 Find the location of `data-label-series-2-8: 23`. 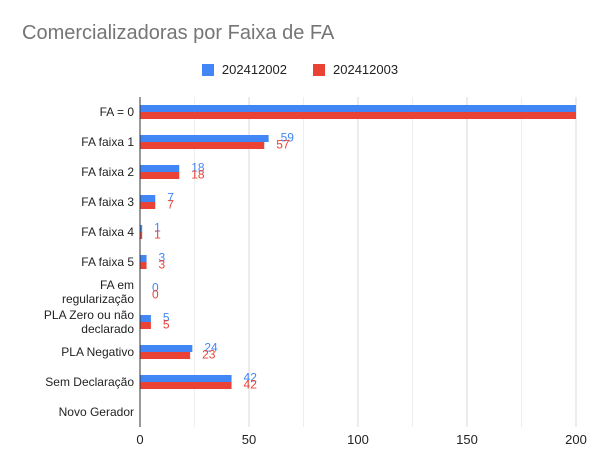

data-label-series-2-8: 23 is located at coordinates (209, 355).